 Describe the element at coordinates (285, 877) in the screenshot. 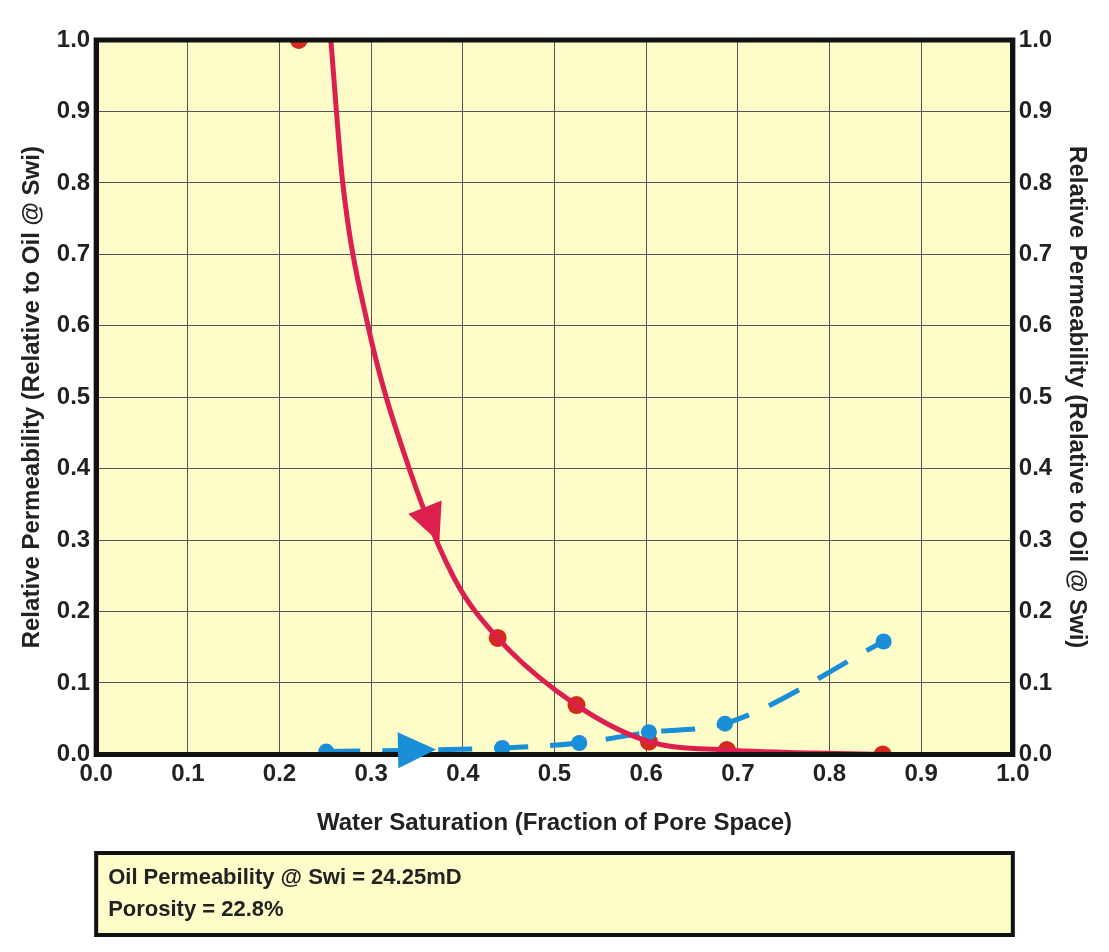

I see `text: Oil Permeability @ Swi = 24.25mD` at that location.